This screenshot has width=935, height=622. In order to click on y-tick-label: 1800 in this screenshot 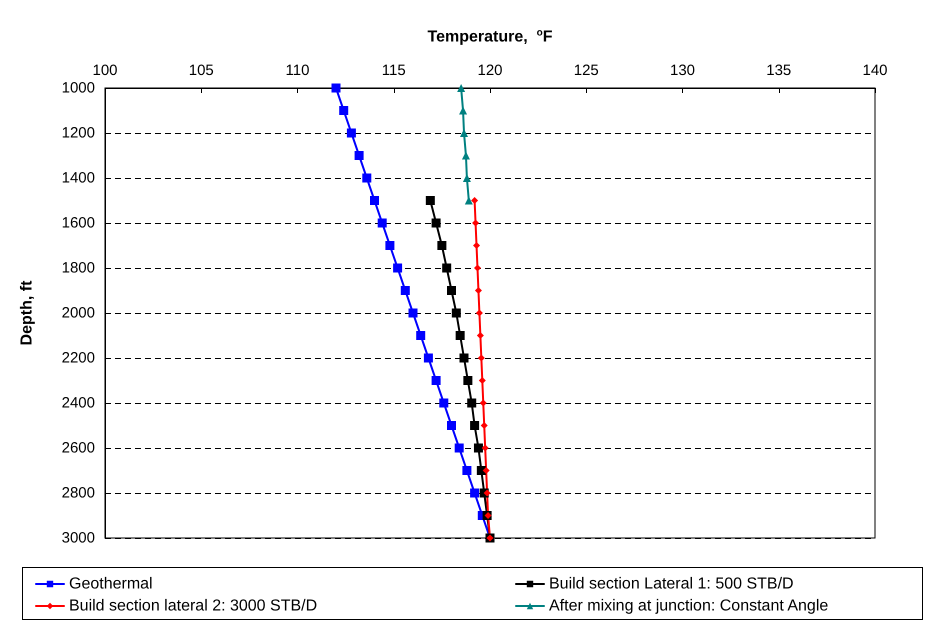, I will do `click(78, 268)`.